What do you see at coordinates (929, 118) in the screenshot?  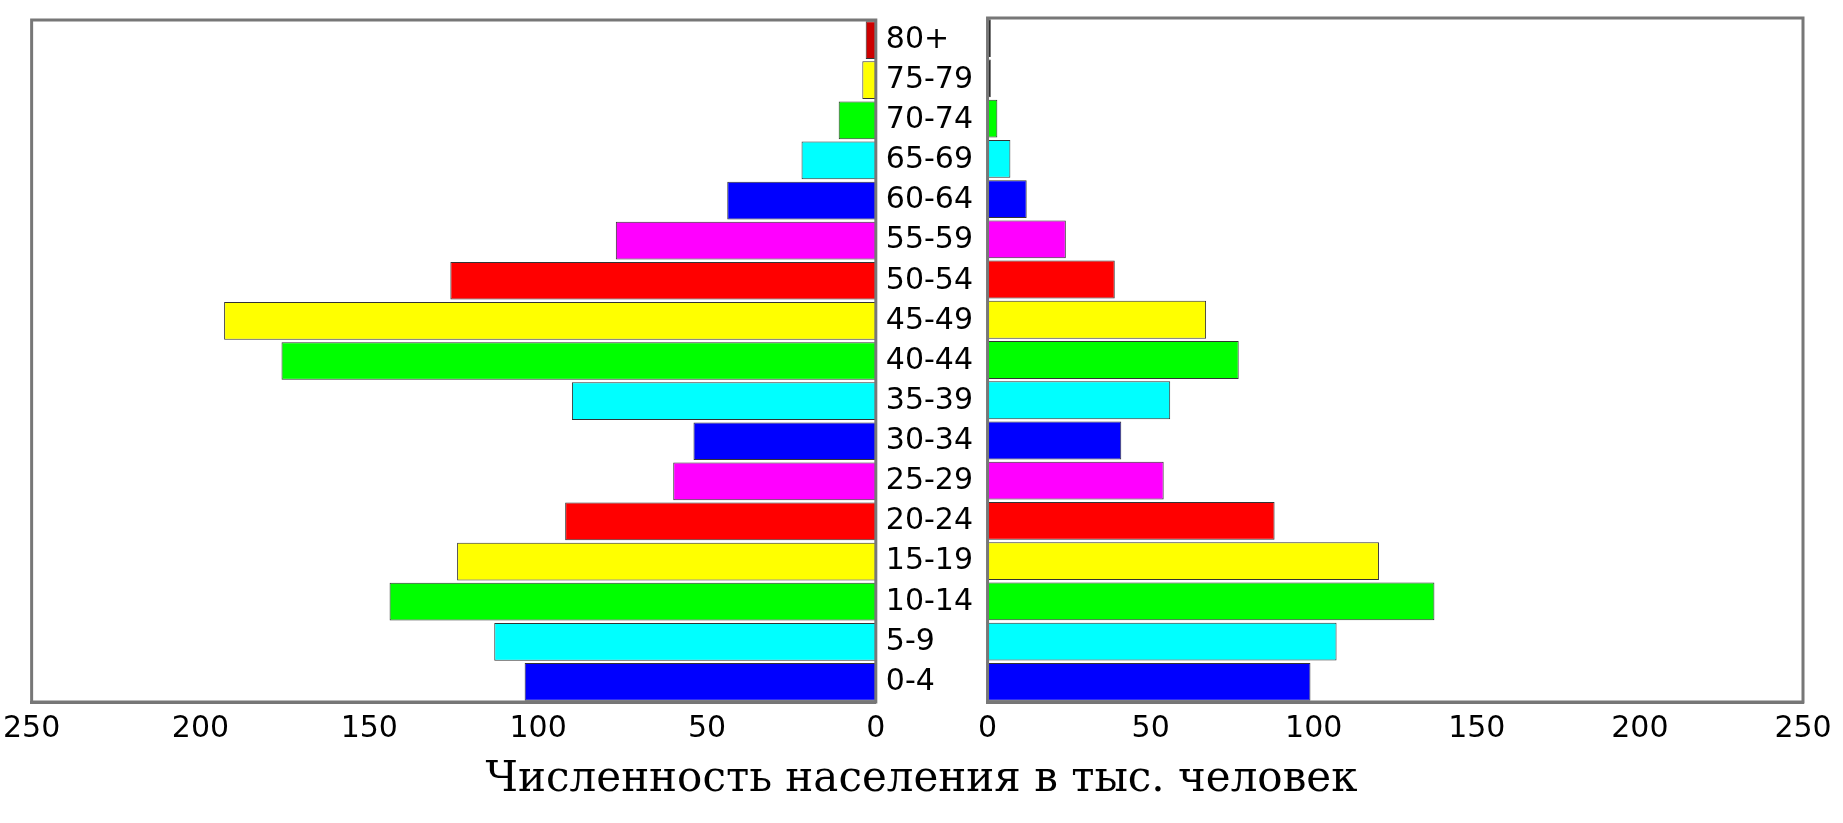 I see `y-tick-label: 70-74` at bounding box center [929, 118].